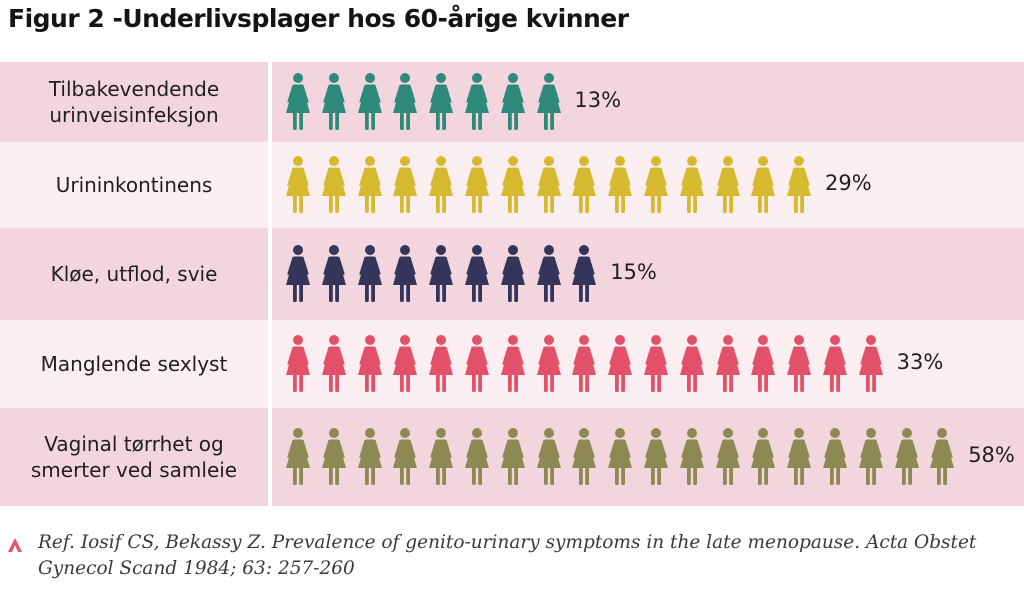 This screenshot has height=607, width=1024. What do you see at coordinates (991, 455) in the screenshot?
I see `value-label: 58%` at bounding box center [991, 455].